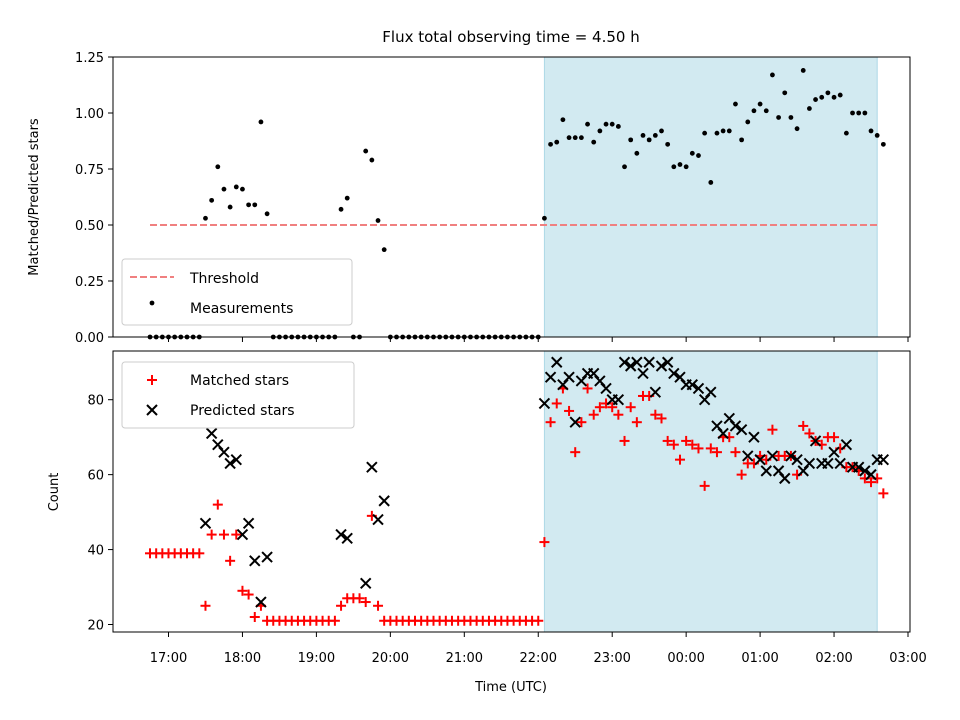  I want to click on x-axis-label: Time (UTC), so click(510, 687).